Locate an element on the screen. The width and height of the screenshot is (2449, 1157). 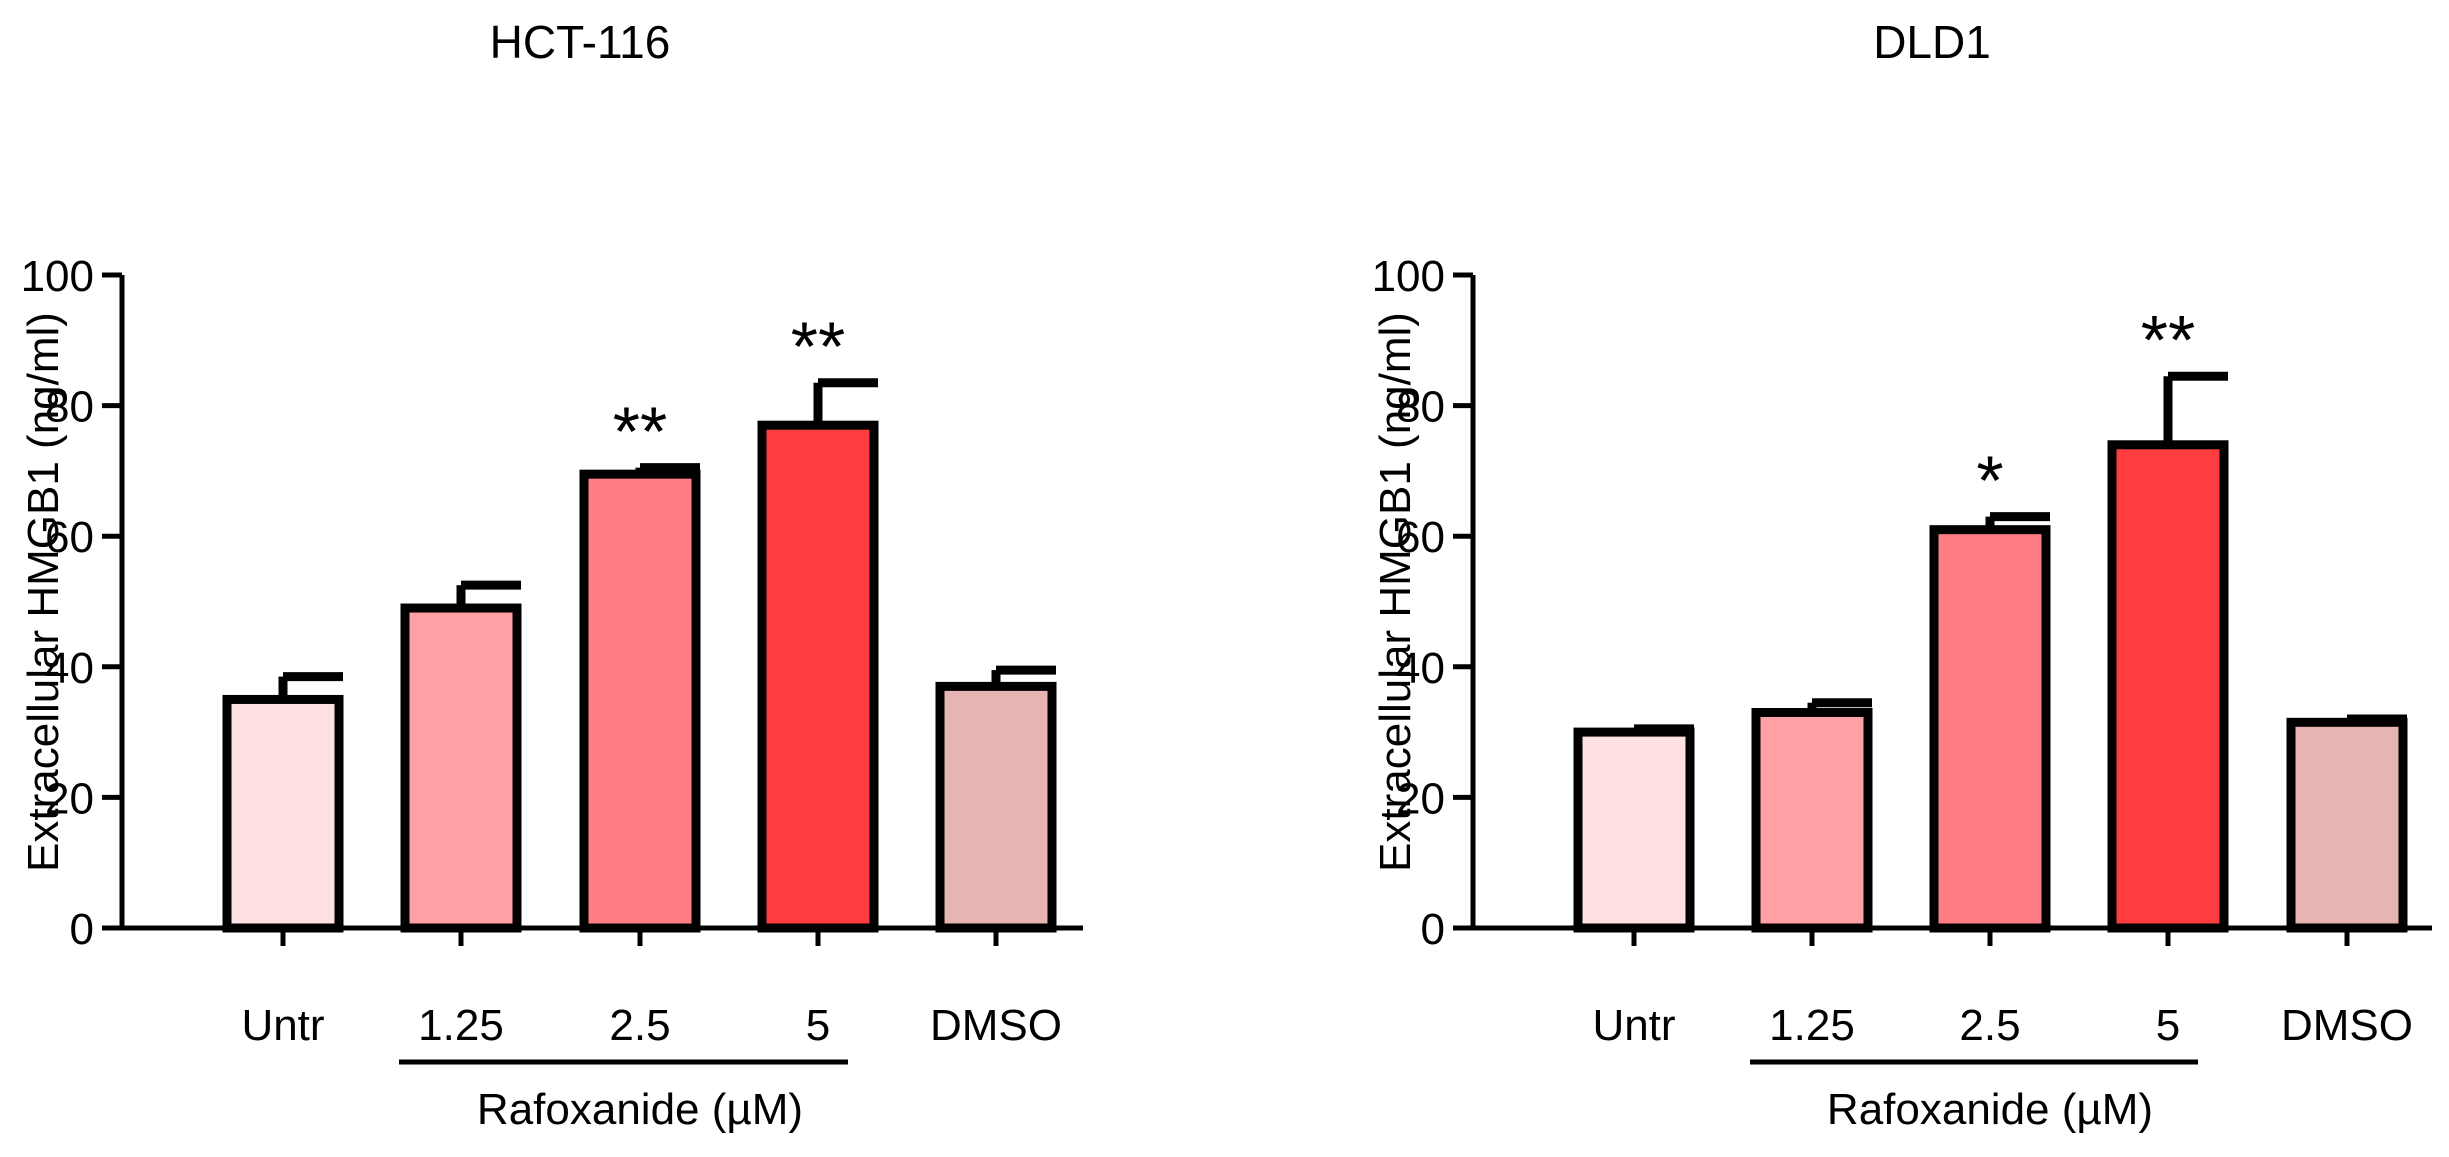
chart-title: DLD1 is located at coordinates (1932, 42).